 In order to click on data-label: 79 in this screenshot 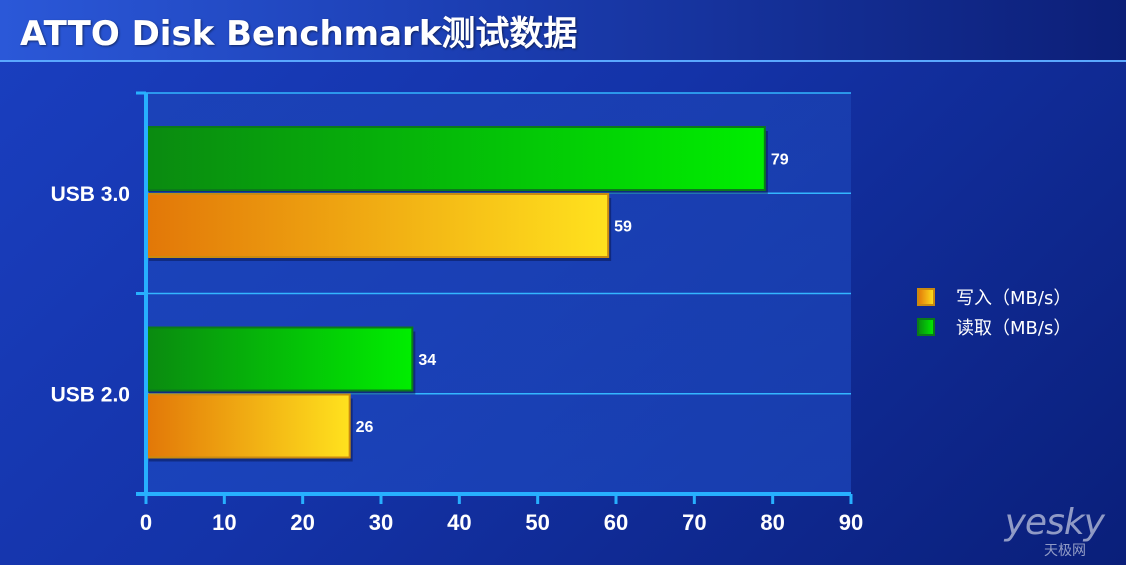, I will do `click(780, 160)`.